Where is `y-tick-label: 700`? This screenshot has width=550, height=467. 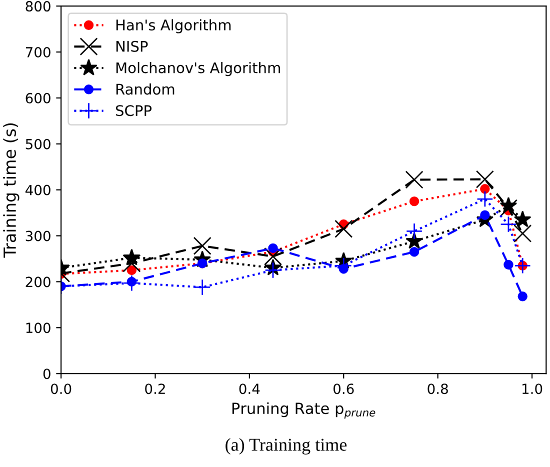 y-tick-label: 700 is located at coordinates (38, 52).